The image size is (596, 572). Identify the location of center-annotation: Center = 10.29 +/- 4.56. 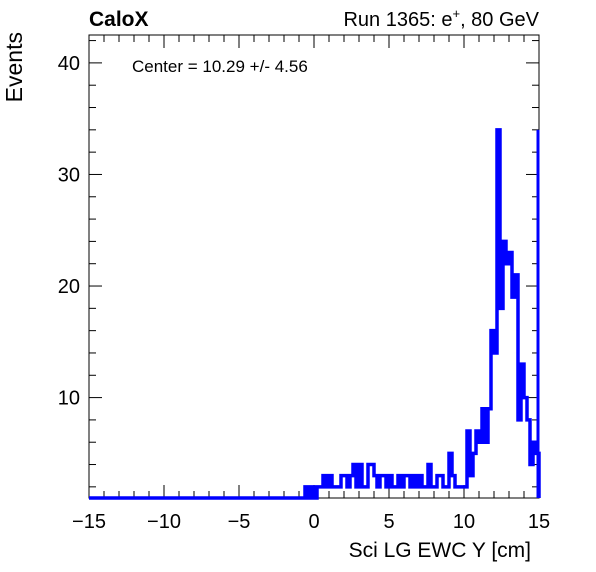
(220, 66).